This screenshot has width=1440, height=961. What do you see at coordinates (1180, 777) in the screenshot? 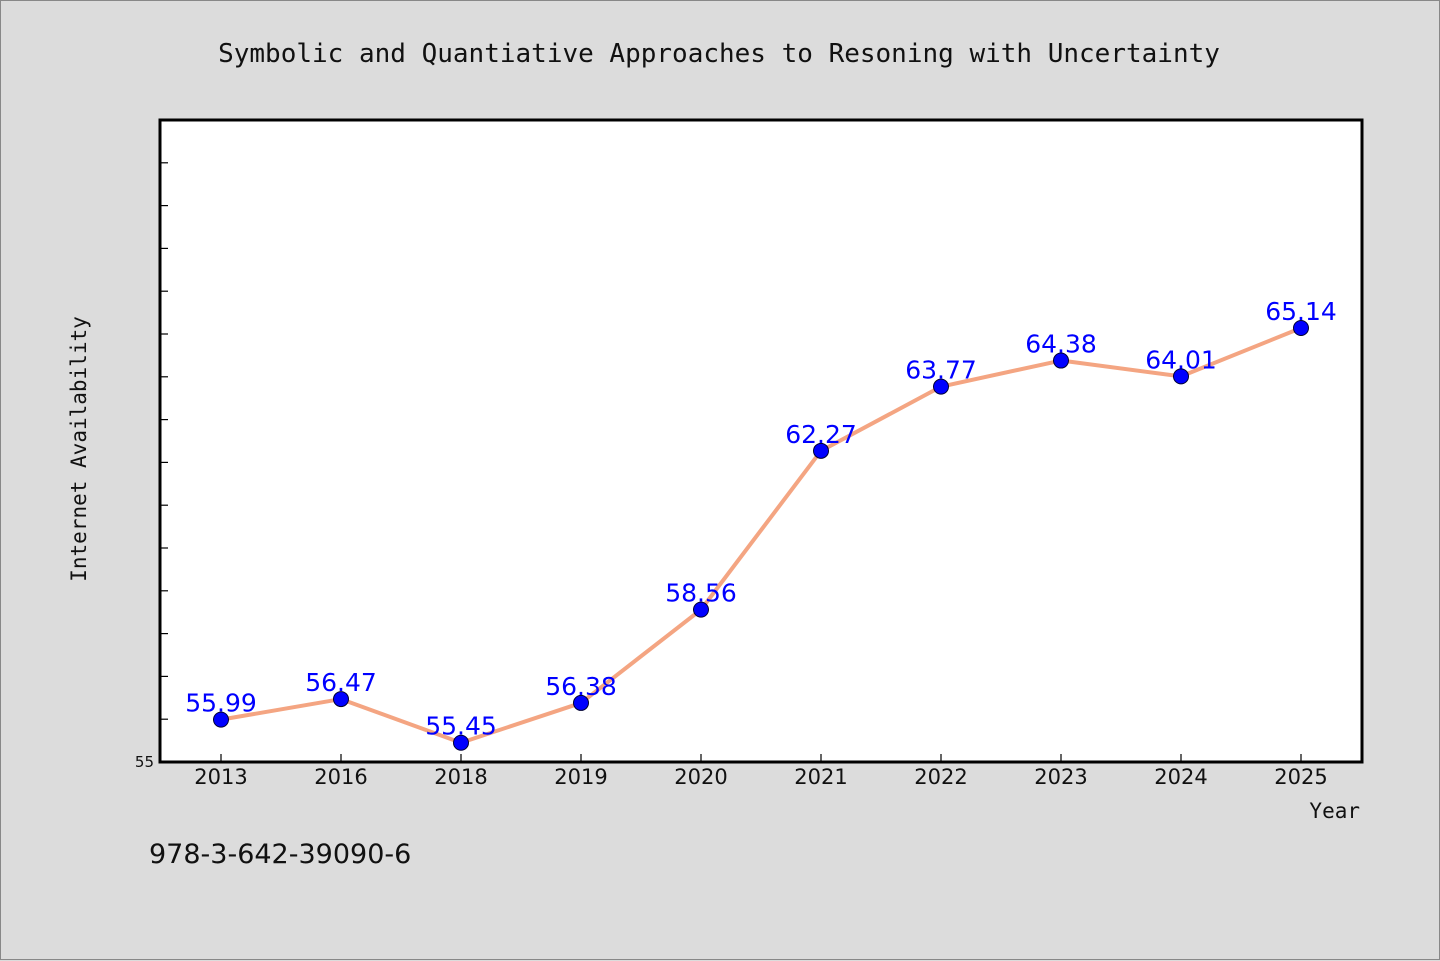
I see `x-tick-label: 2024` at bounding box center [1180, 777].